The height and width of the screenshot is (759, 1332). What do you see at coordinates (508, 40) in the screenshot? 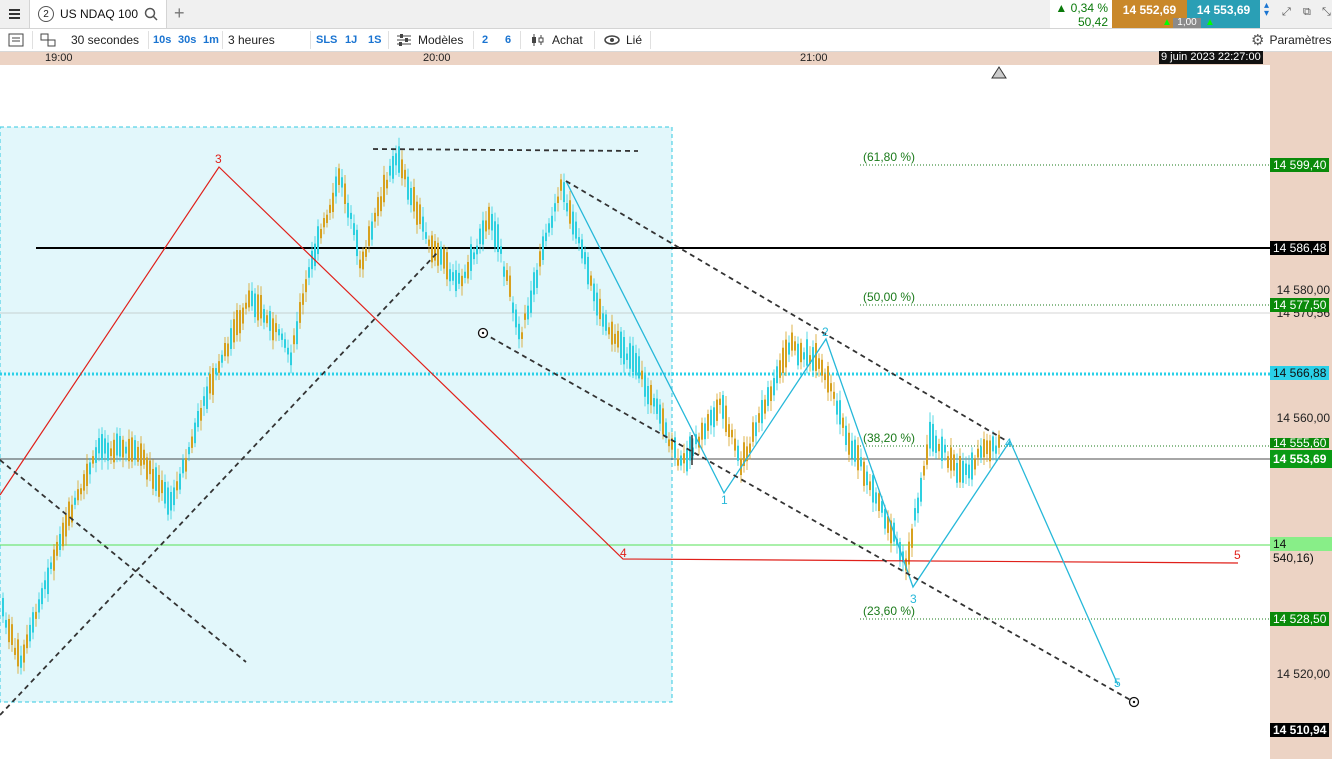
I see `chart-6-button: 6` at bounding box center [508, 40].